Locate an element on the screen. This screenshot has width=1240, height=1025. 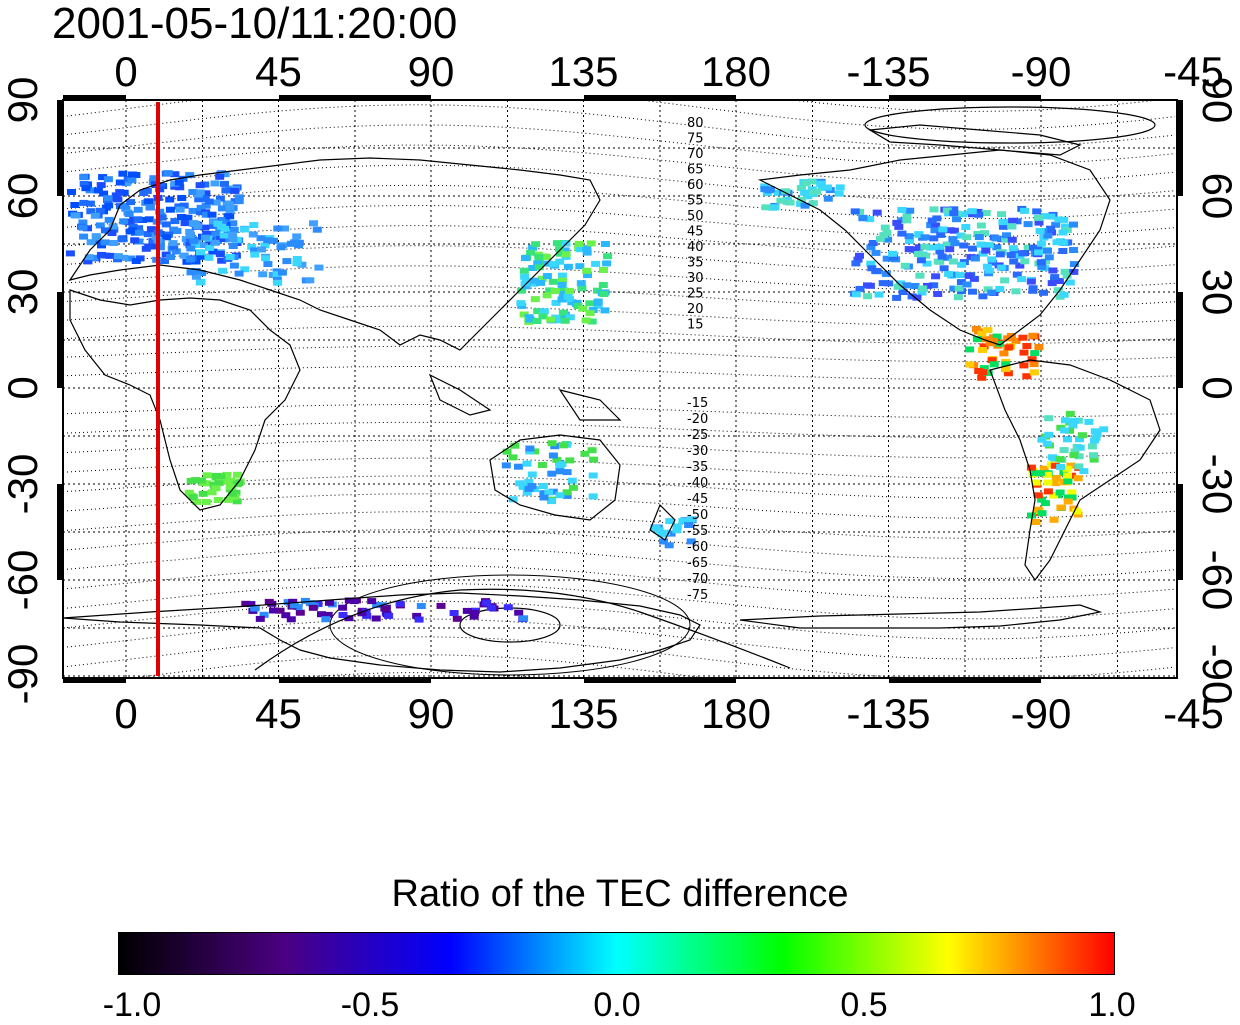
contour-label: 70 is located at coordinates (695, 154).